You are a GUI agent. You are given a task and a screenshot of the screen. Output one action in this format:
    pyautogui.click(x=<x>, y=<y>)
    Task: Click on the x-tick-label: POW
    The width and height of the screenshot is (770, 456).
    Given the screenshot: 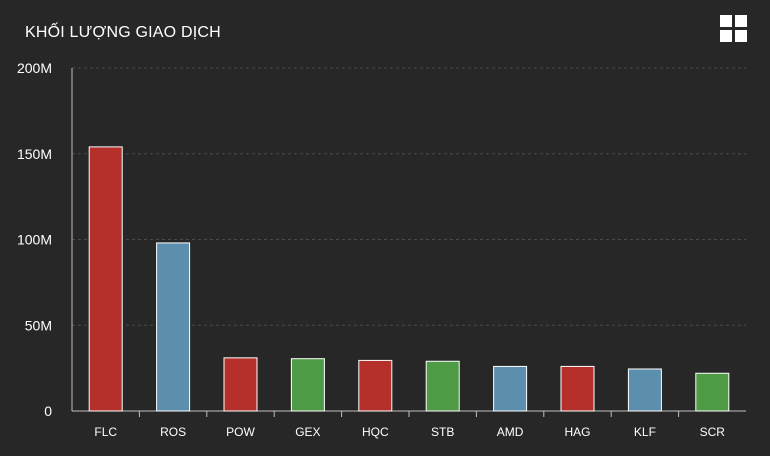 What is the action you would take?
    pyautogui.click(x=240, y=432)
    